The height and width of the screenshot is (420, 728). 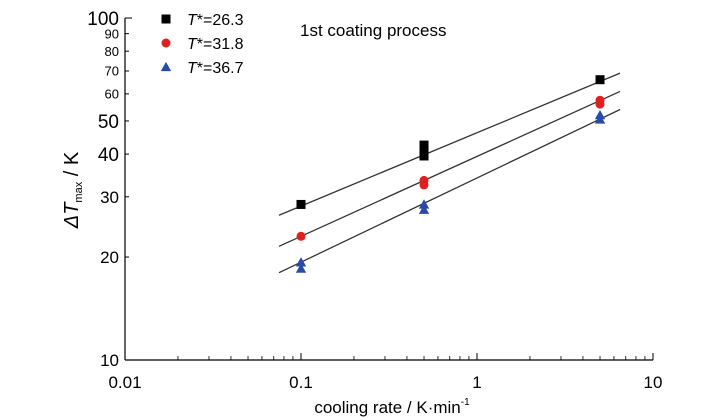 I want to click on y-tick-label: 90, so click(x=112, y=33).